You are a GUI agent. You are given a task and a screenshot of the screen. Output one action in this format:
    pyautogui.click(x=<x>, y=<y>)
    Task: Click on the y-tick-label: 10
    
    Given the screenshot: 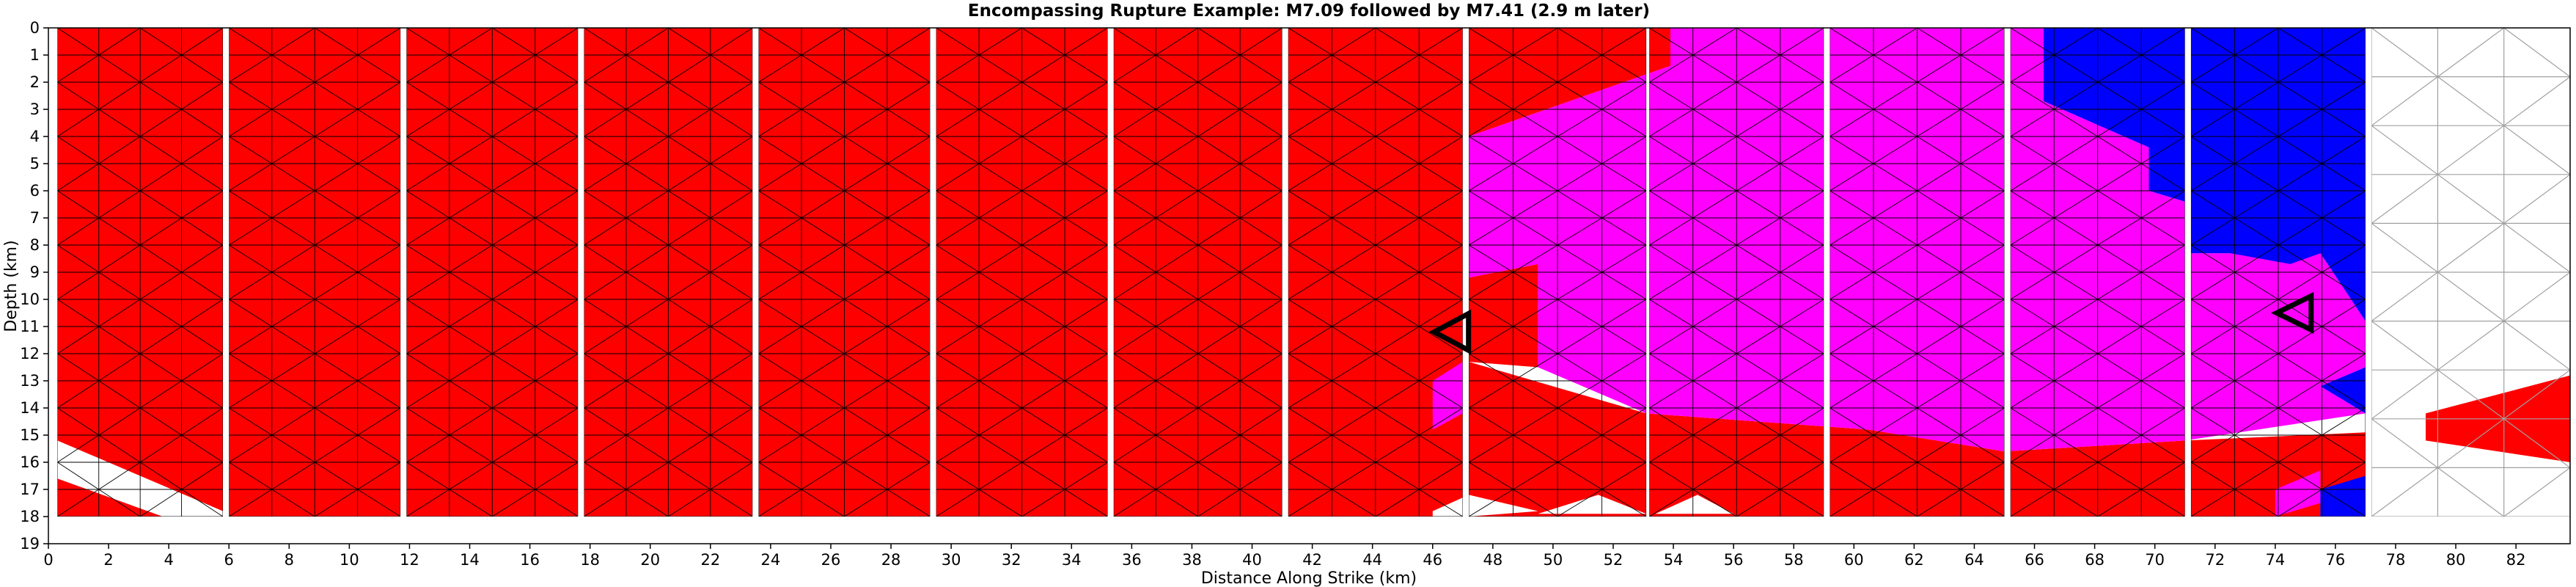 What is the action you would take?
    pyautogui.click(x=30, y=299)
    